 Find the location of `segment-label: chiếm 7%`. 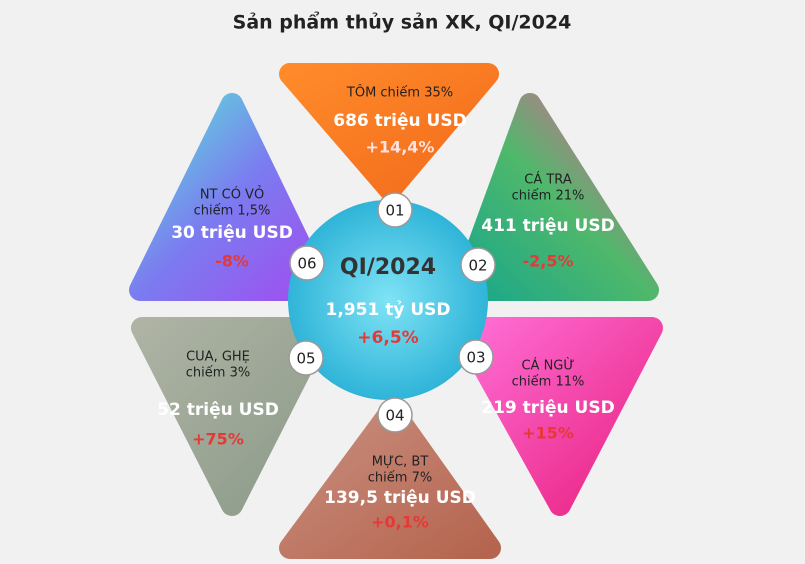

segment-label: chiếm 7% is located at coordinates (400, 478).